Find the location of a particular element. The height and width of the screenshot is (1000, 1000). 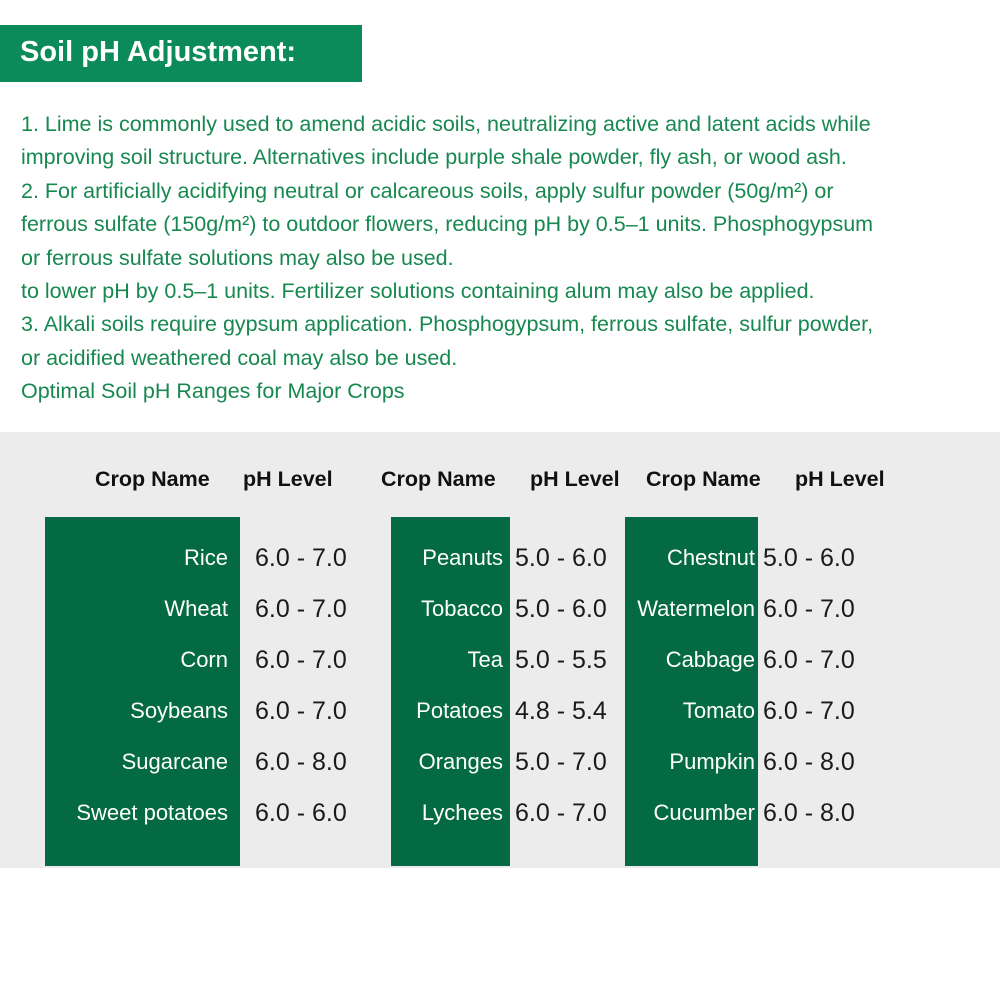

crop-name: Corn is located at coordinates (204, 659).